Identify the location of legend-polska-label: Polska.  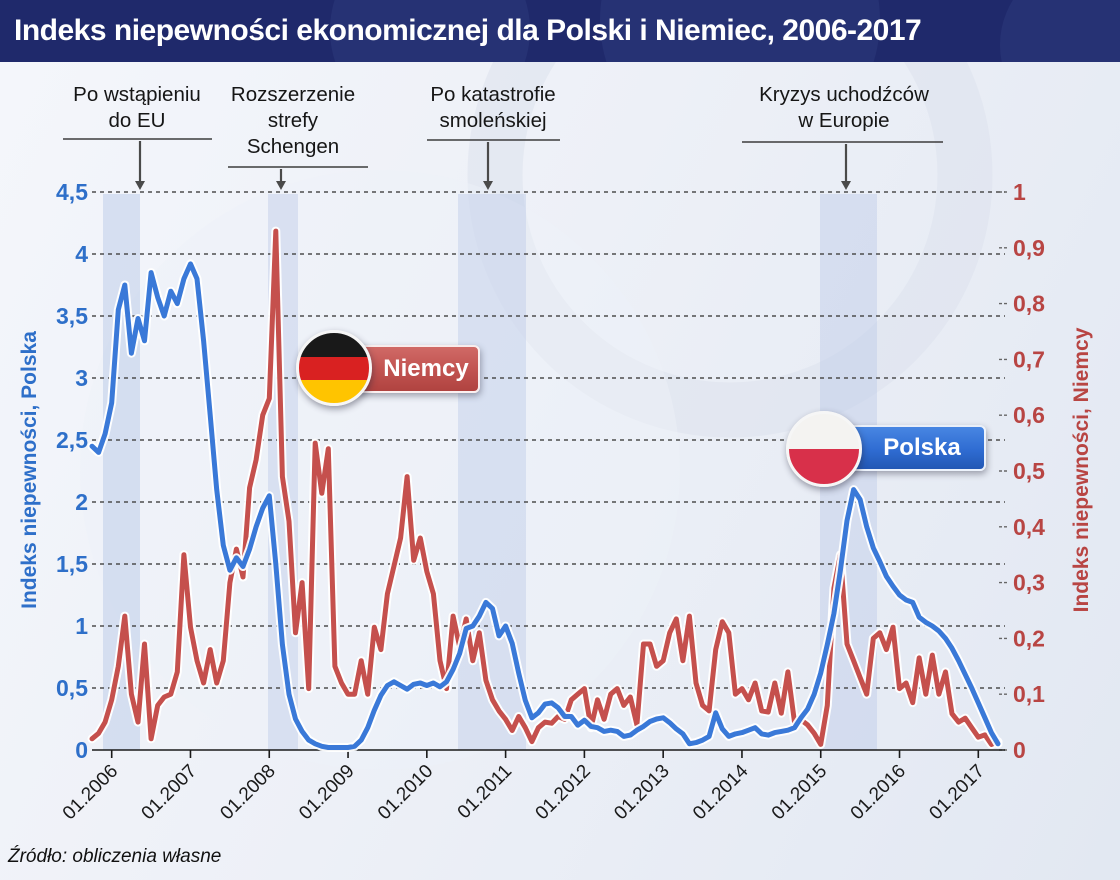
(922, 447).